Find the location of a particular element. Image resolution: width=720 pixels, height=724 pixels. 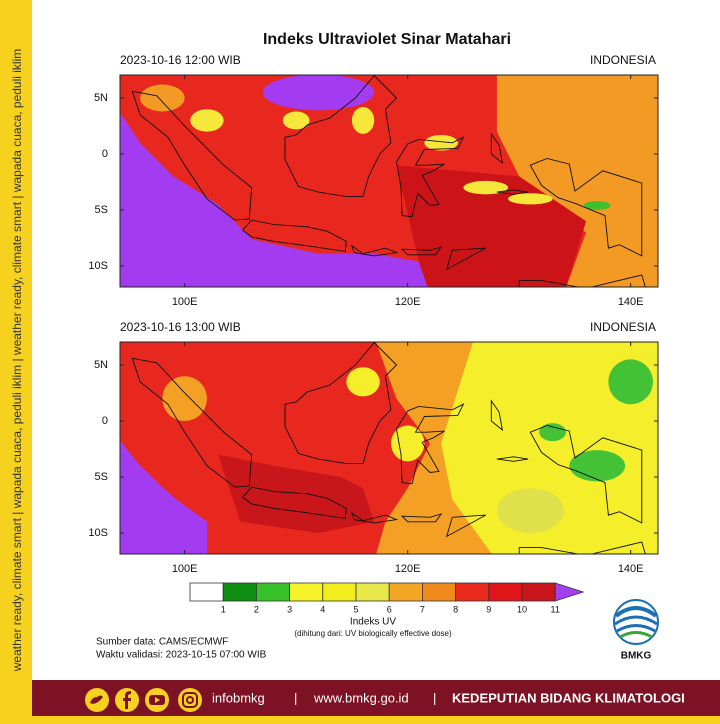

colorbar-label: 8 is located at coordinates (455, 609).